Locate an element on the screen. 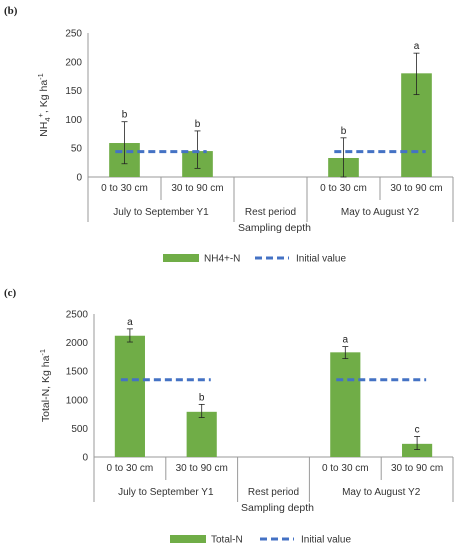  legend-label: Total-N is located at coordinates (227, 540).